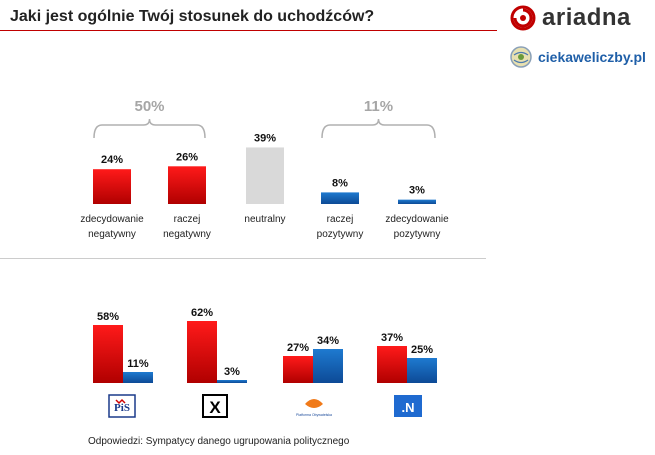 The height and width of the screenshot is (455, 655). What do you see at coordinates (417, 219) in the screenshot?
I see `survey-category-label-4-0: zdecydowanie` at bounding box center [417, 219].